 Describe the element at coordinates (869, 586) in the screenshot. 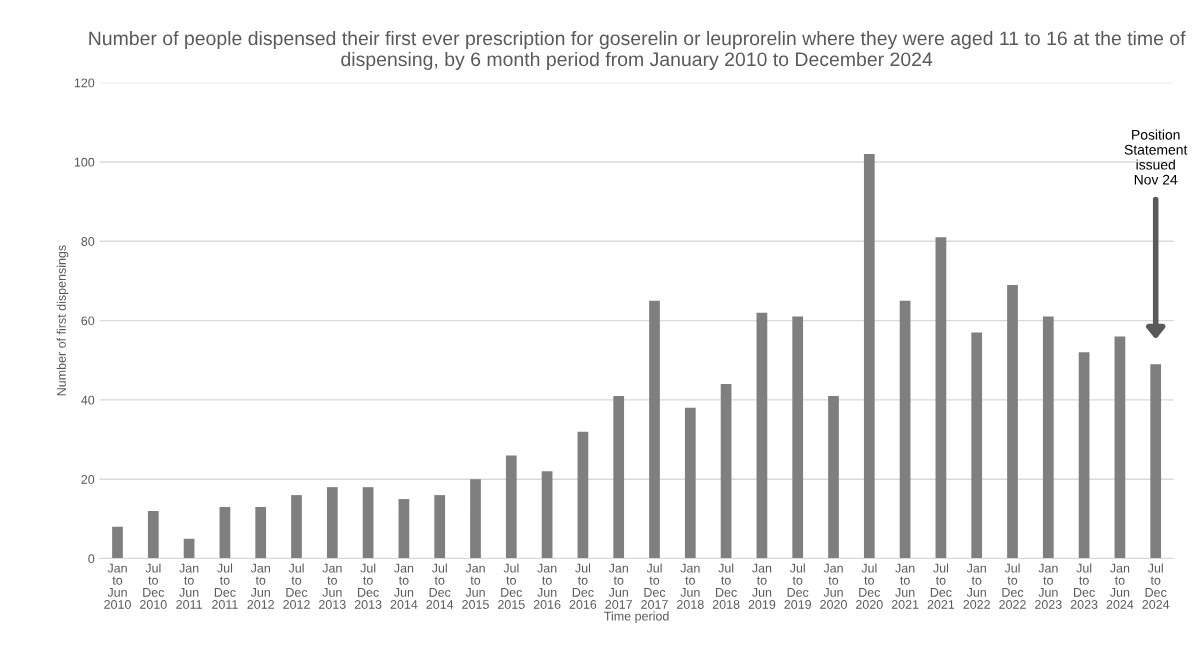

I see `x-tick-label: Jul to Dec 2020` at that location.